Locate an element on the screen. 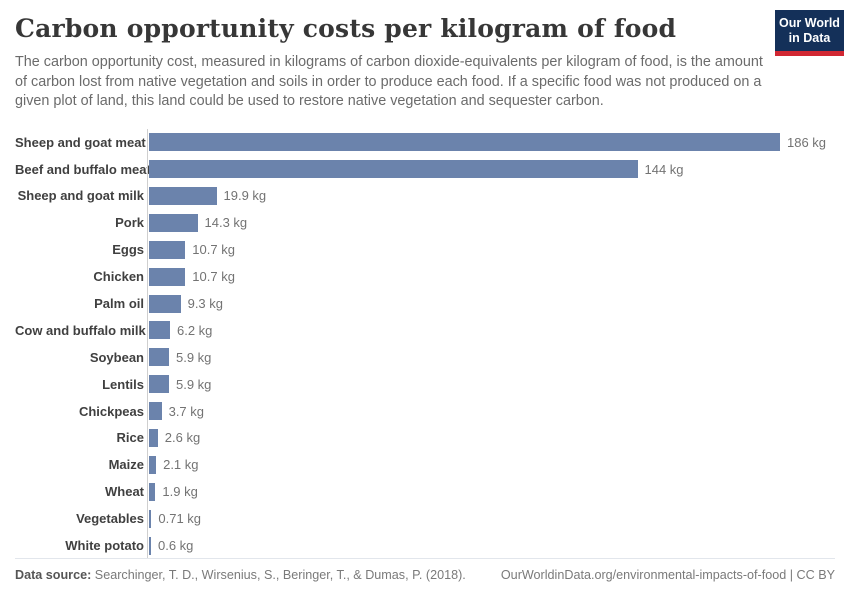  category-label: Cow and buffalo milk is located at coordinates (80, 330).